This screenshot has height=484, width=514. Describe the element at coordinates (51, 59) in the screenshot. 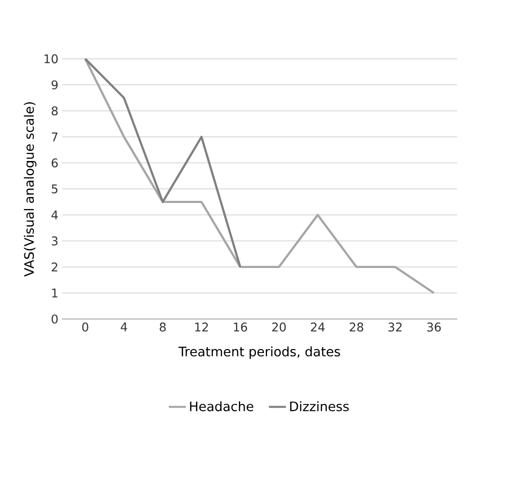

I see `y-tick-label: 10` at that location.